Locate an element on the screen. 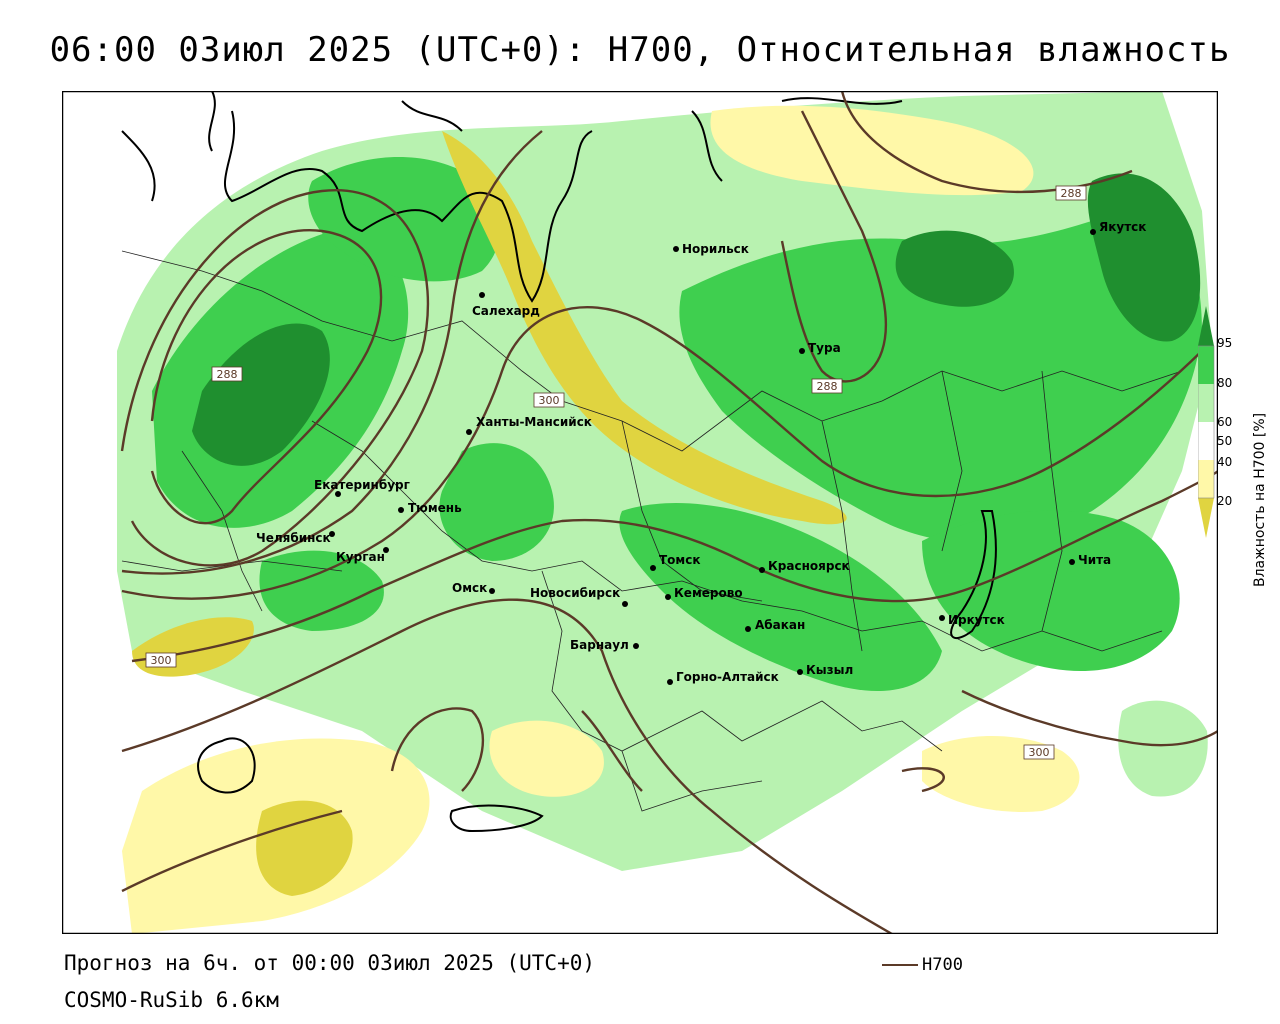 The image size is (1280, 1024). svg-text: Новосибирск is located at coordinates (575, 593).